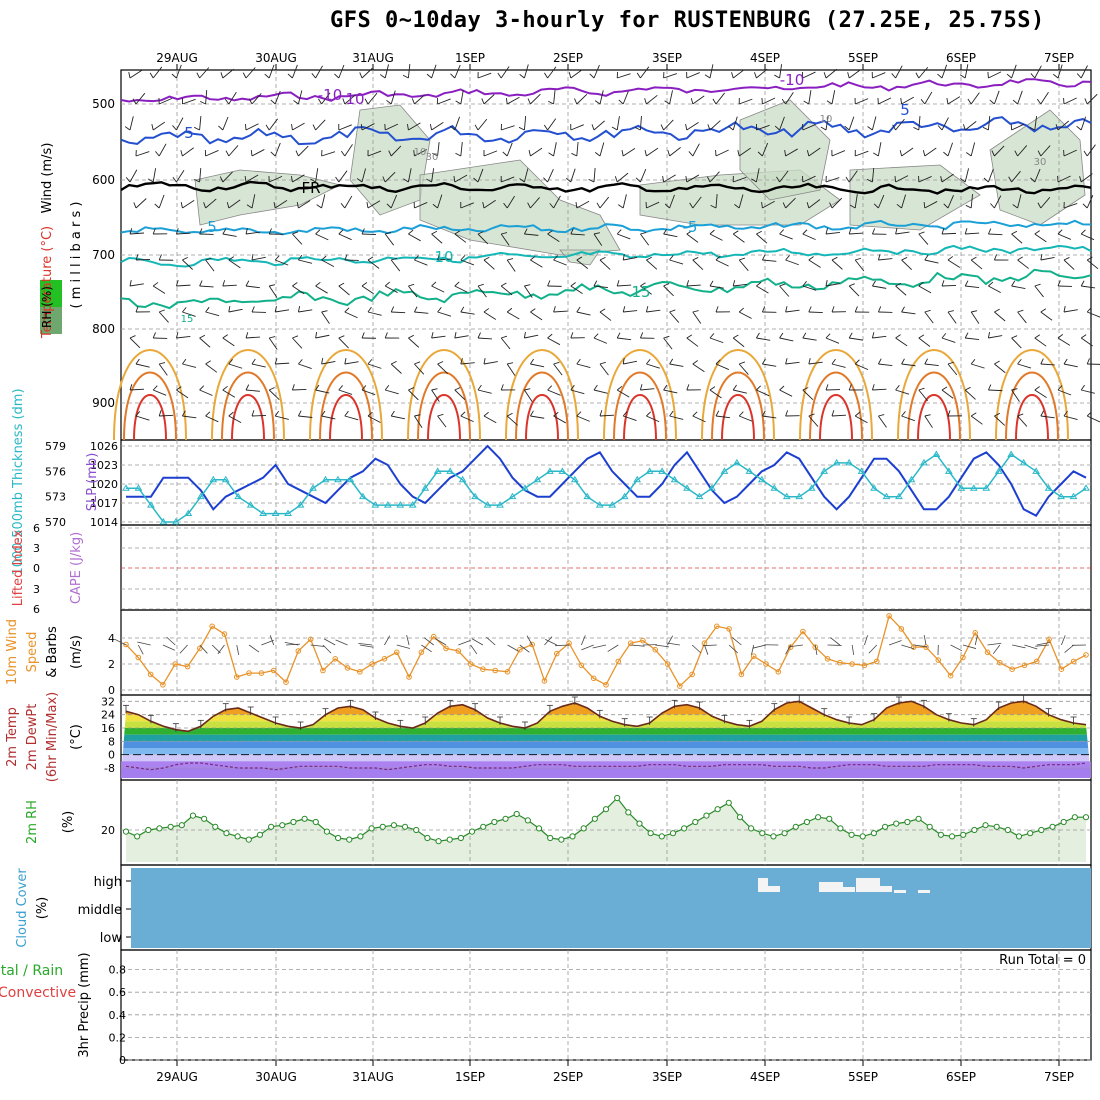 The height and width of the screenshot is (1100, 1100). What do you see at coordinates (118, 992) in the screenshot?
I see `precip-tick: 0.6` at bounding box center [118, 992].